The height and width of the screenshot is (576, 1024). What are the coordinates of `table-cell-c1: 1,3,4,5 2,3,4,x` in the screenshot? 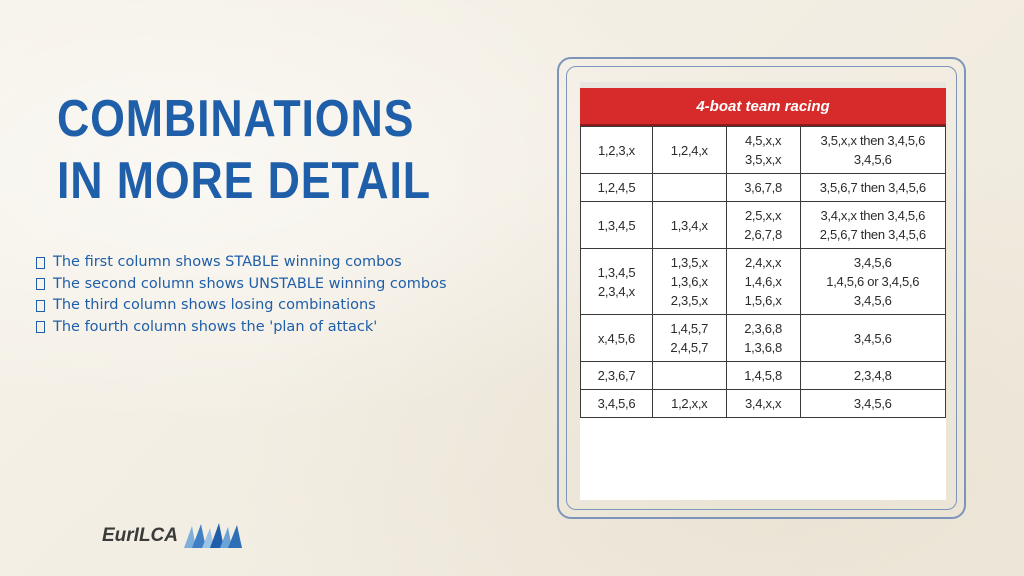 It's located at (616, 281).